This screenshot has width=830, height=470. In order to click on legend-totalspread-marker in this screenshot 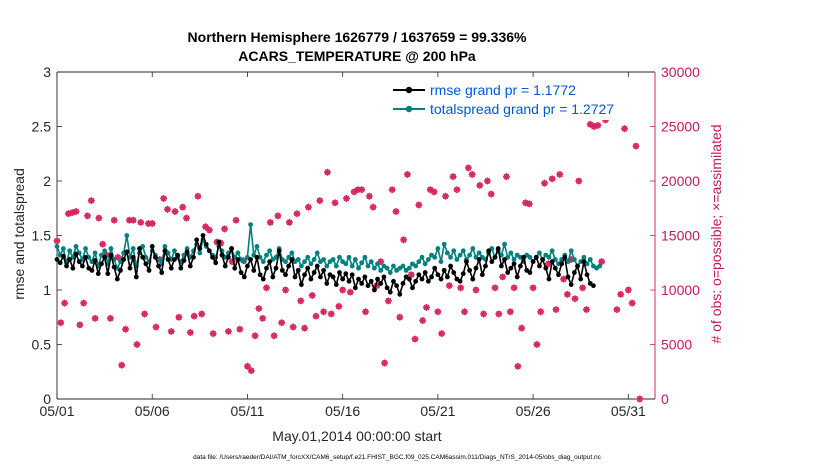, I will do `click(409, 109)`.